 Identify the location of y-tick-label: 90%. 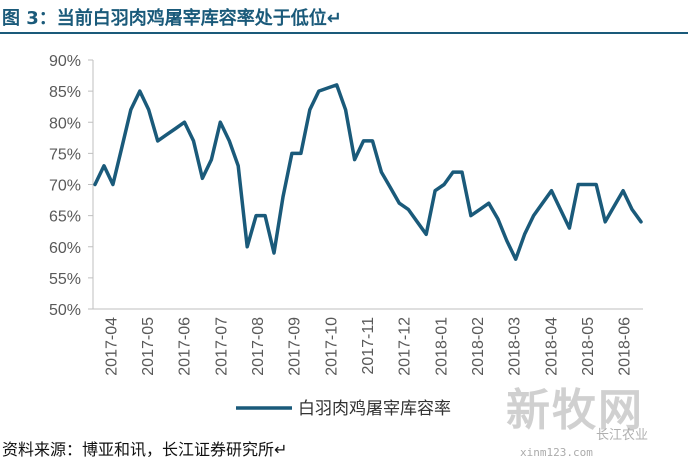
(65, 61).